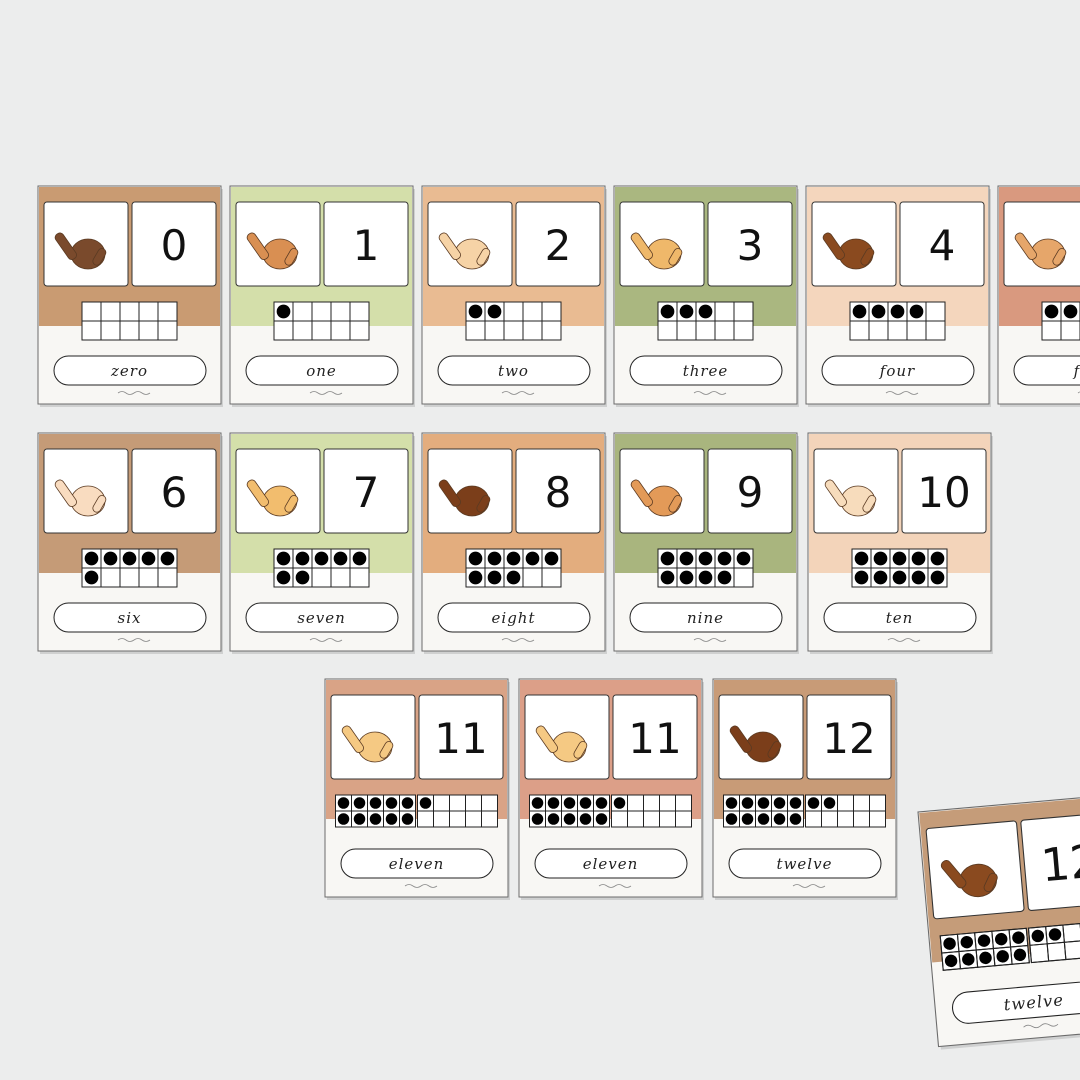  I want to click on numeral: 6, so click(174, 492).